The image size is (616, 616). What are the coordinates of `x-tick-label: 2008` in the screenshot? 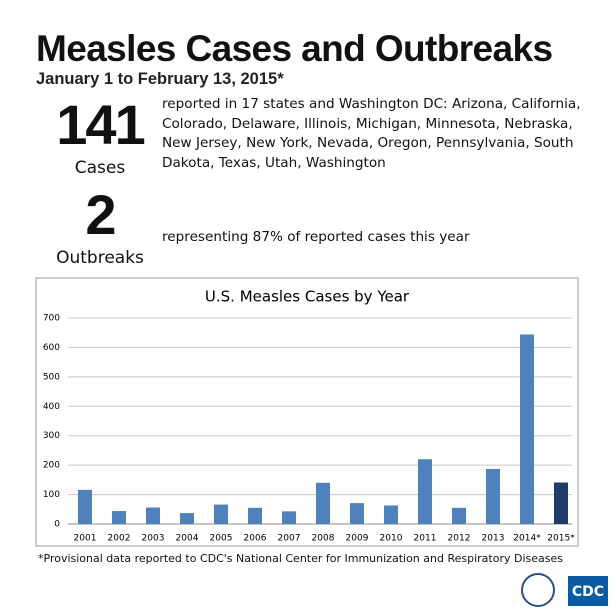 It's located at (323, 539).